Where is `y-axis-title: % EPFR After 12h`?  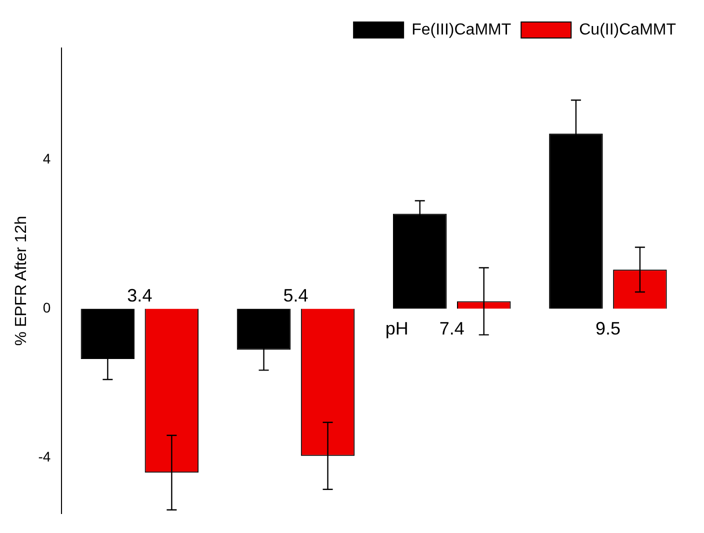 y-axis-title: % EPFR After 12h is located at coordinates (21, 281).